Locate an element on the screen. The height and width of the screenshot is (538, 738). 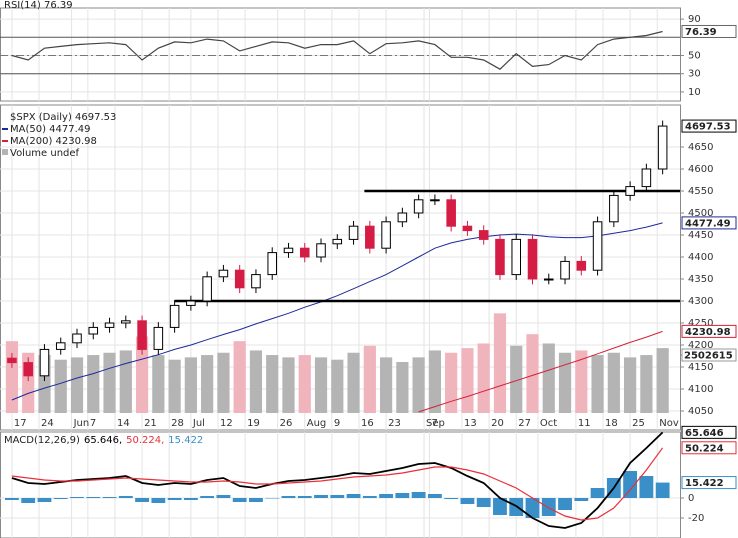
y-tick-label: 4650 is located at coordinates (700, 147).